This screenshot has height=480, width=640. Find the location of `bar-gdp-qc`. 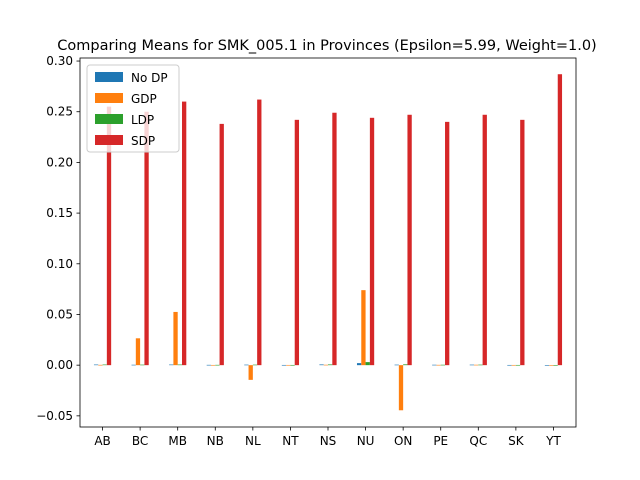

bar-gdp-qc is located at coordinates (476, 365).